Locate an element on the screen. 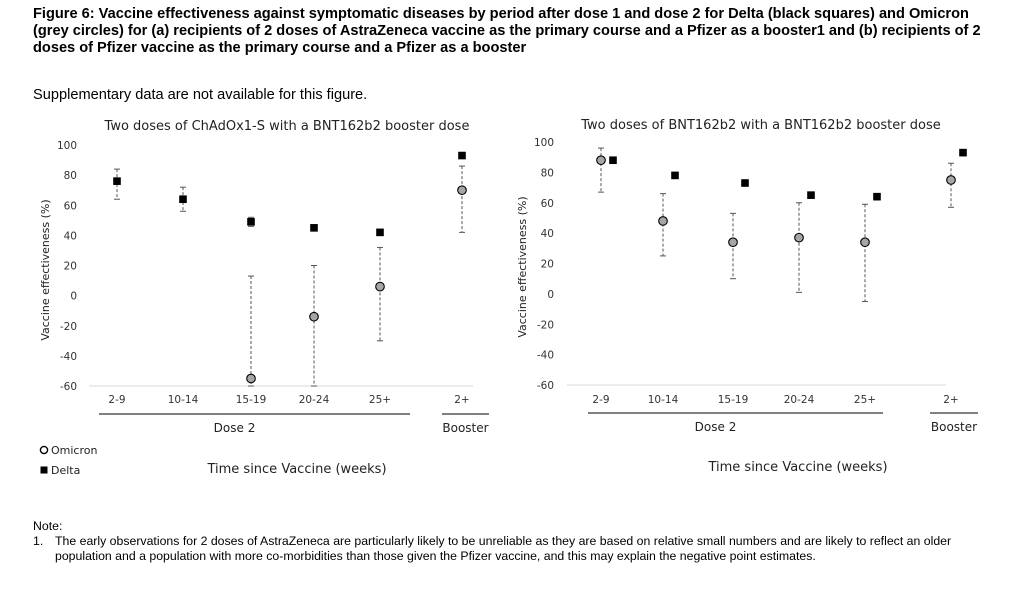  chart-b-xlabel: Time since Vaccine (weeks) is located at coordinates (797, 467).